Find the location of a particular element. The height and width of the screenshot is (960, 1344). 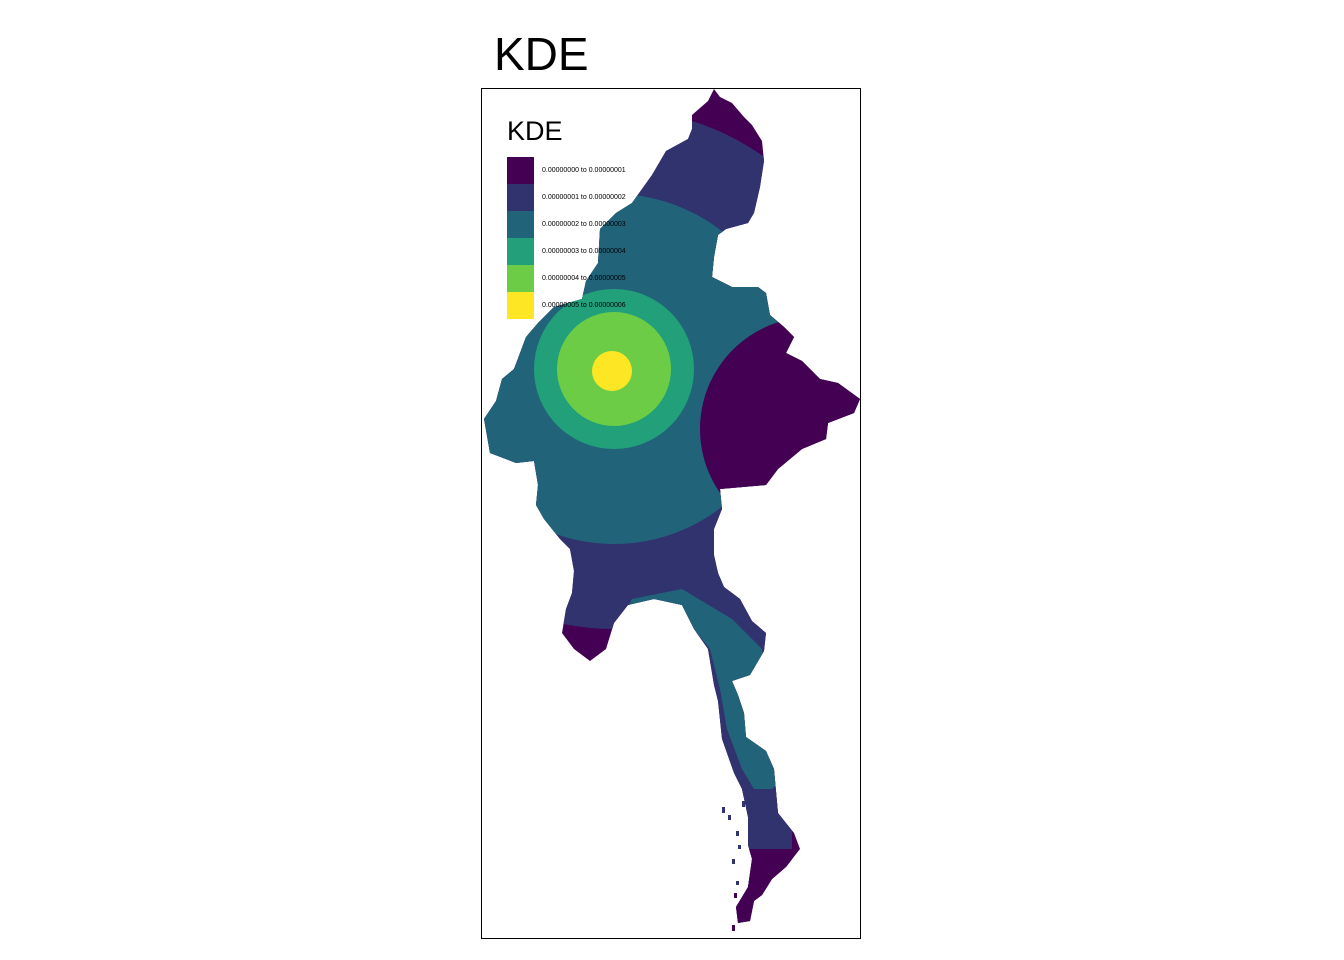

kde-band-2-south is located at coordinates (705, 689).